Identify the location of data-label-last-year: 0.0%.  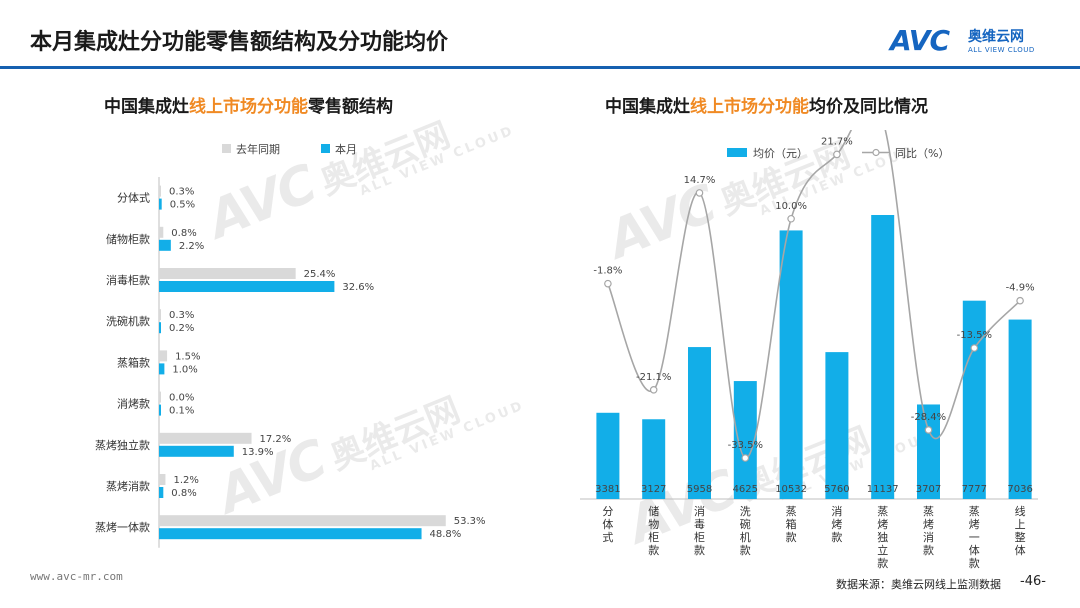
(181, 398).